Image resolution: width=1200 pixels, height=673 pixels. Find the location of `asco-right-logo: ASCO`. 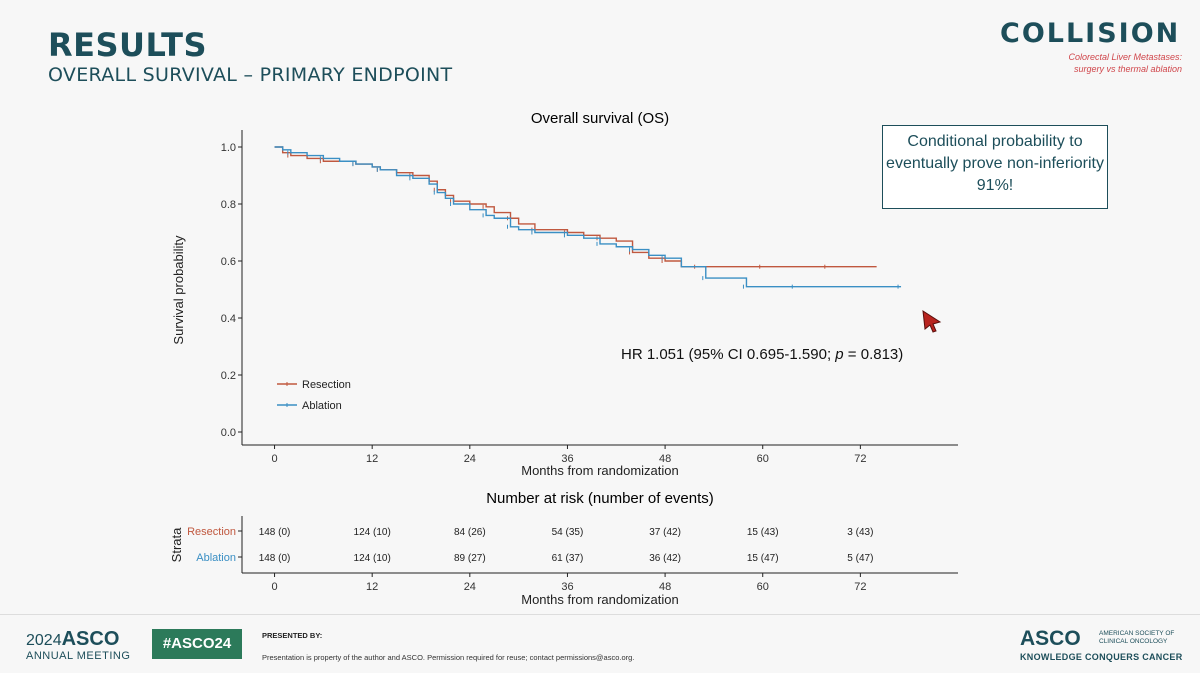

asco-right-logo: ASCO is located at coordinates (1050, 638).